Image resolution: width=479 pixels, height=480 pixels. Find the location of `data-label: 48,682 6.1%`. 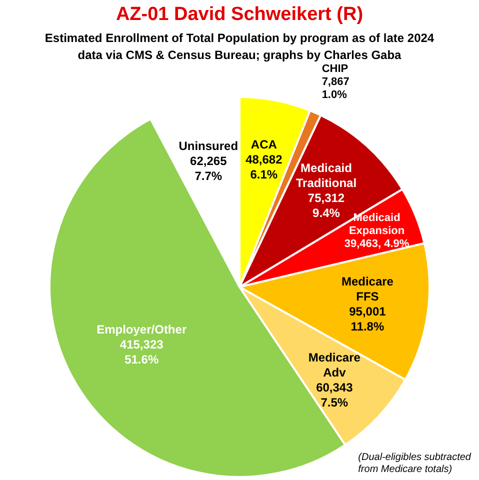

data-label: 48,682 6.1% is located at coordinates (264, 167).